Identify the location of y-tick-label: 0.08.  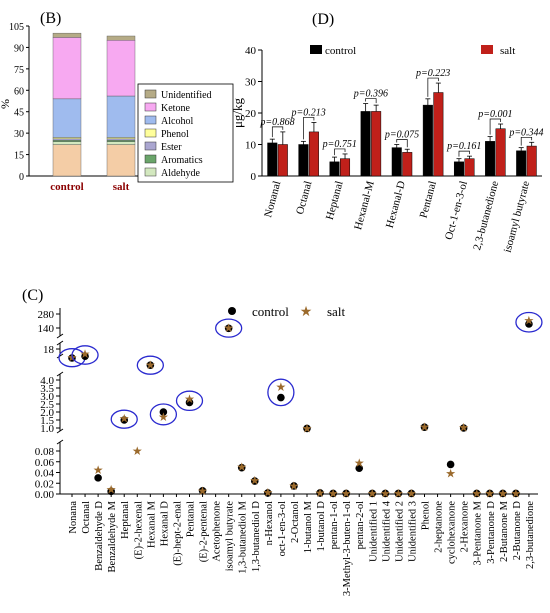
(45, 452).